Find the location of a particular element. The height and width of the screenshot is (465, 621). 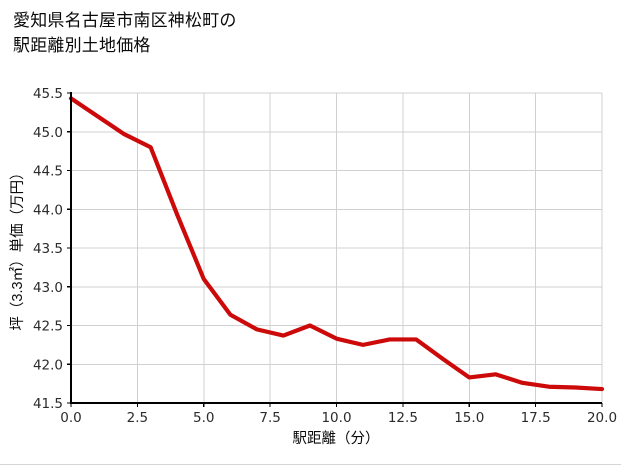

x-tick-label: 7.5 is located at coordinates (269, 418).